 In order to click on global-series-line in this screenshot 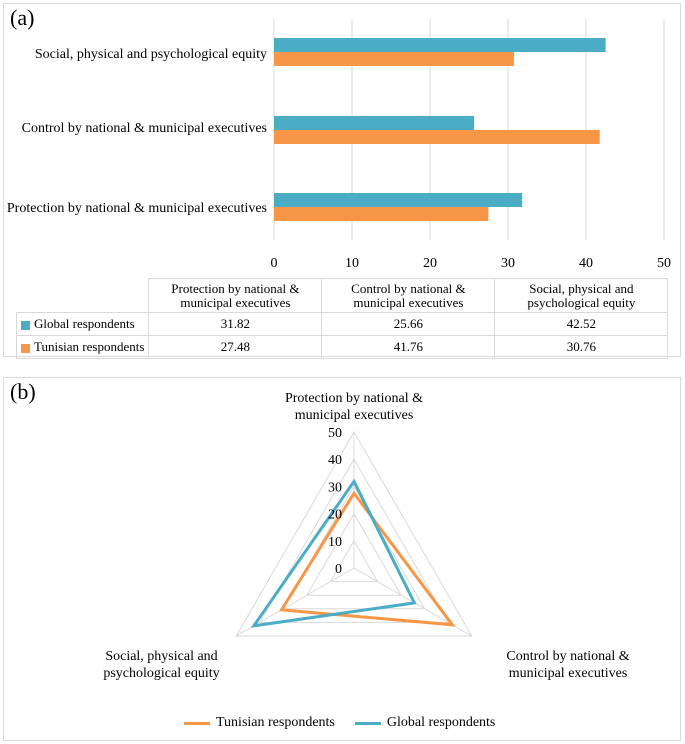, I will do `click(333, 553)`.